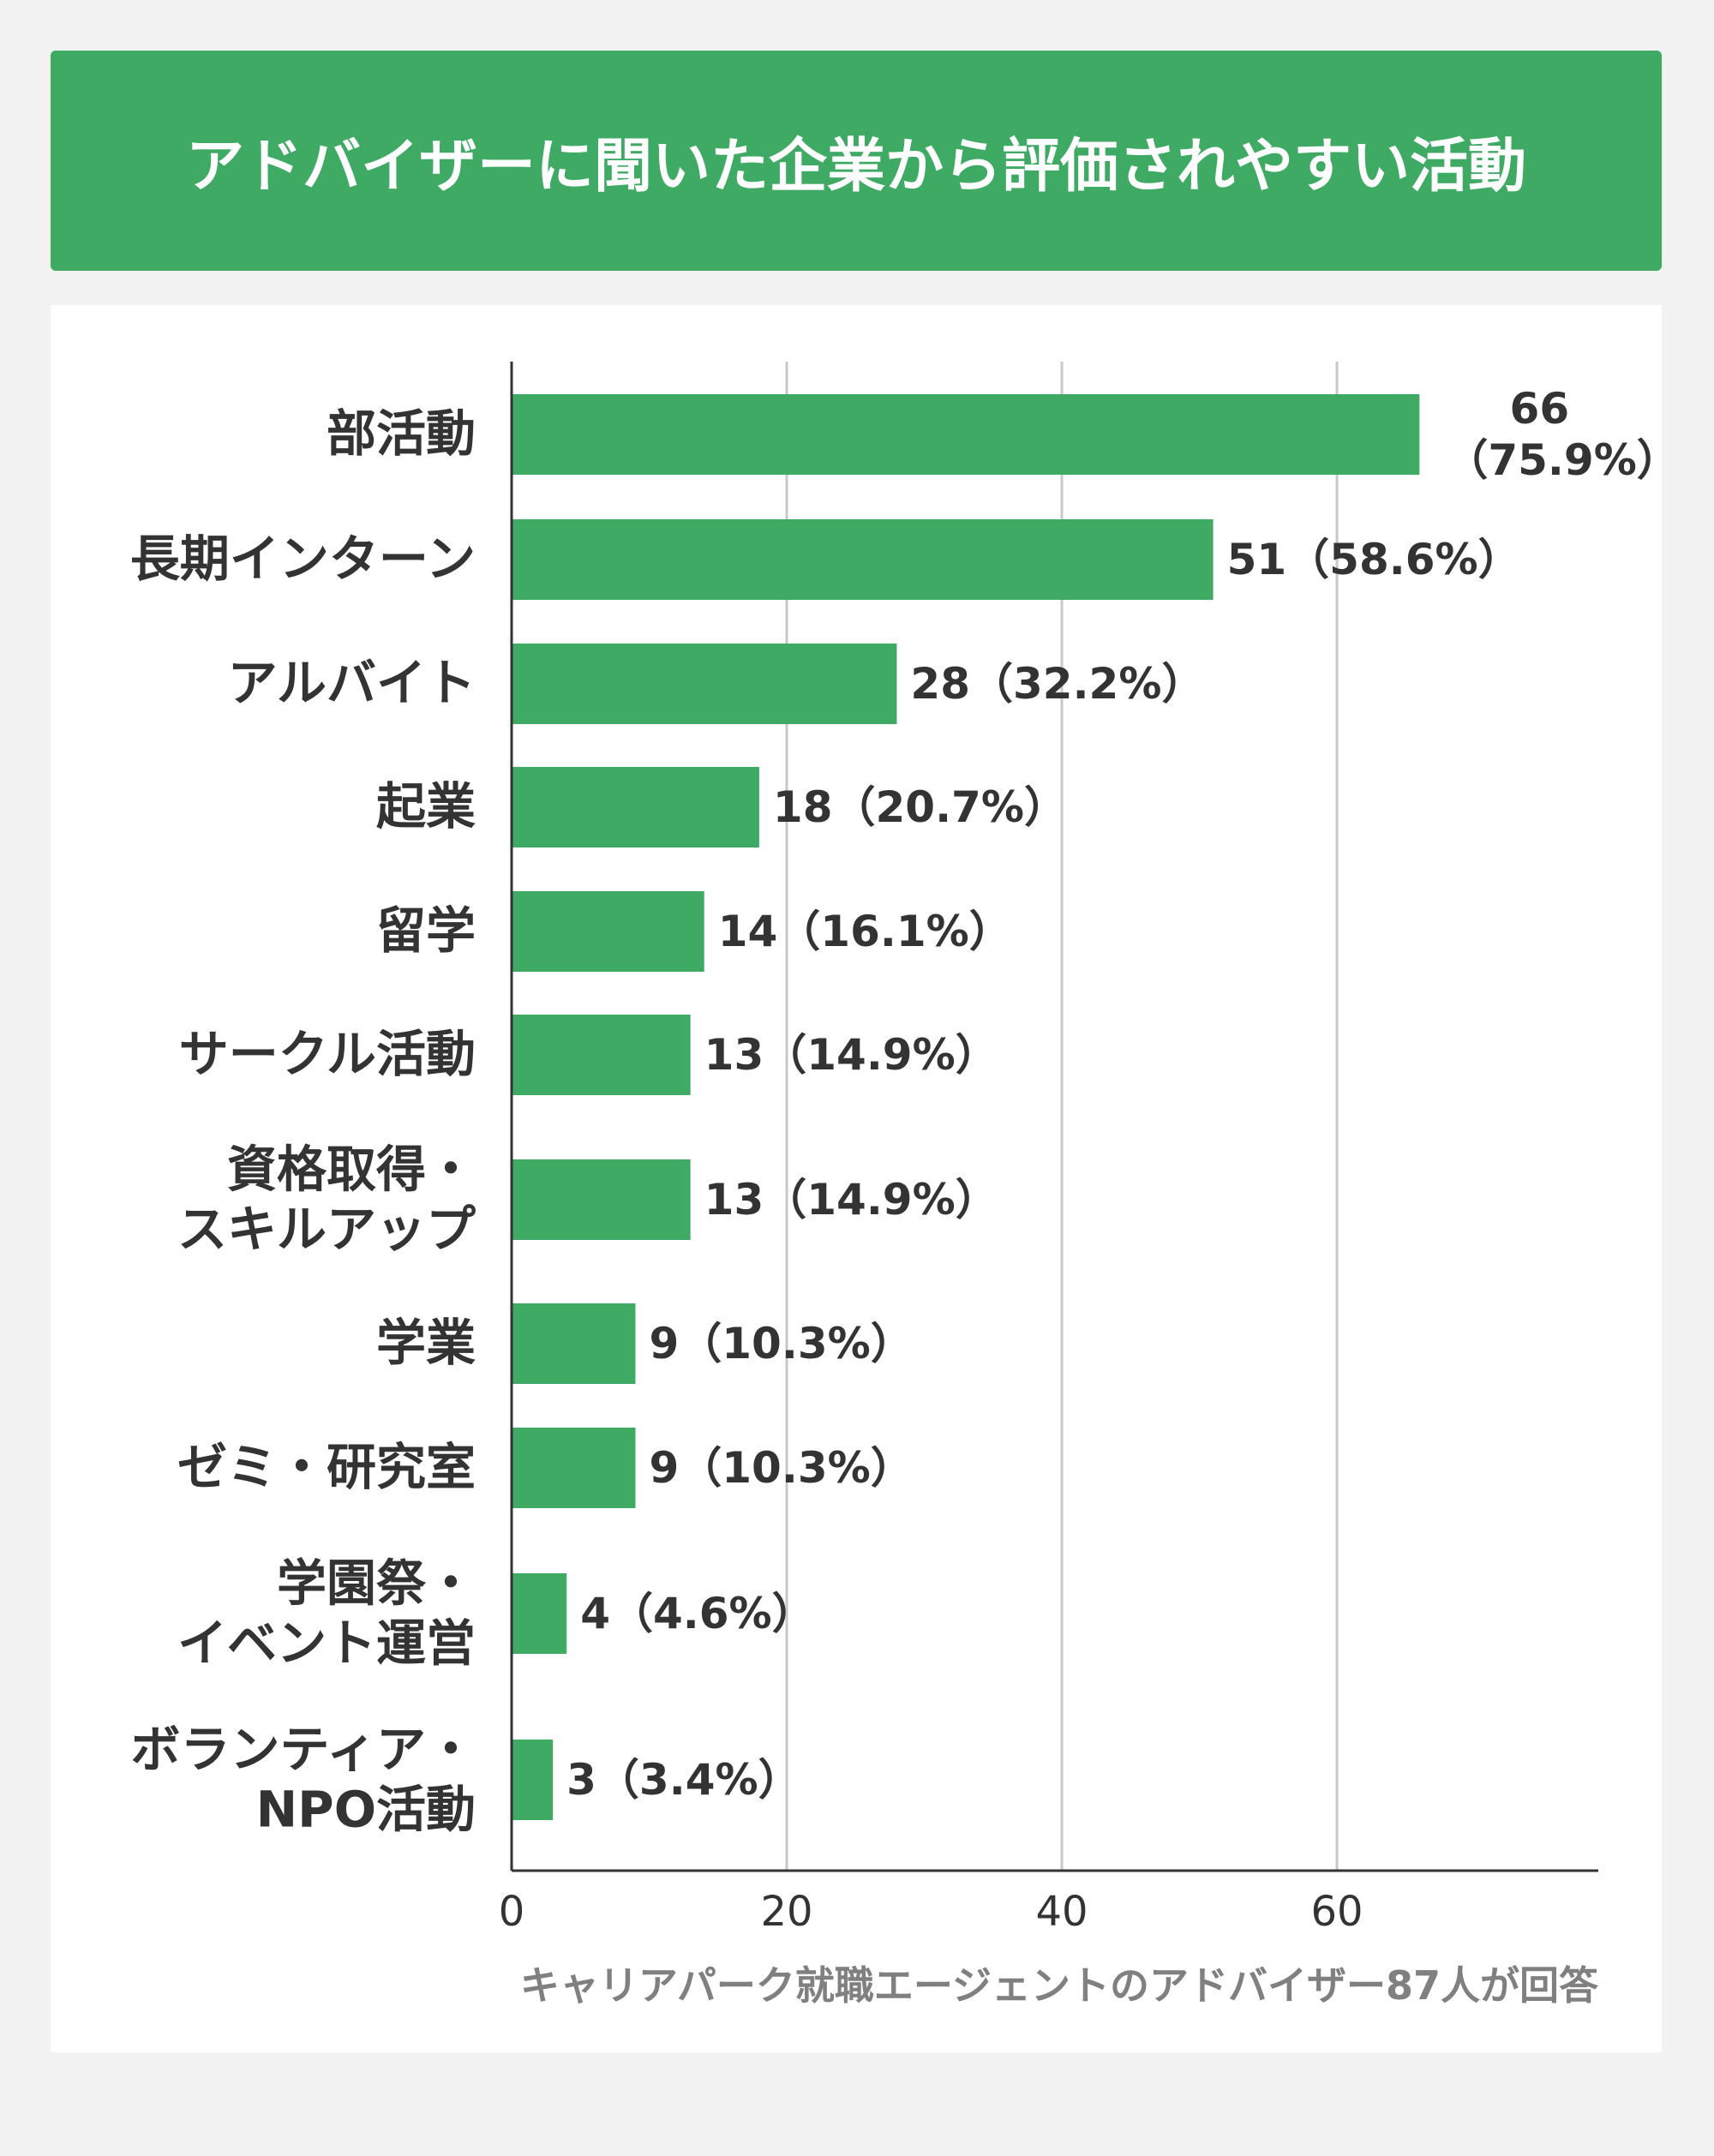  I want to click on category-label: 学業, so click(425, 1343).